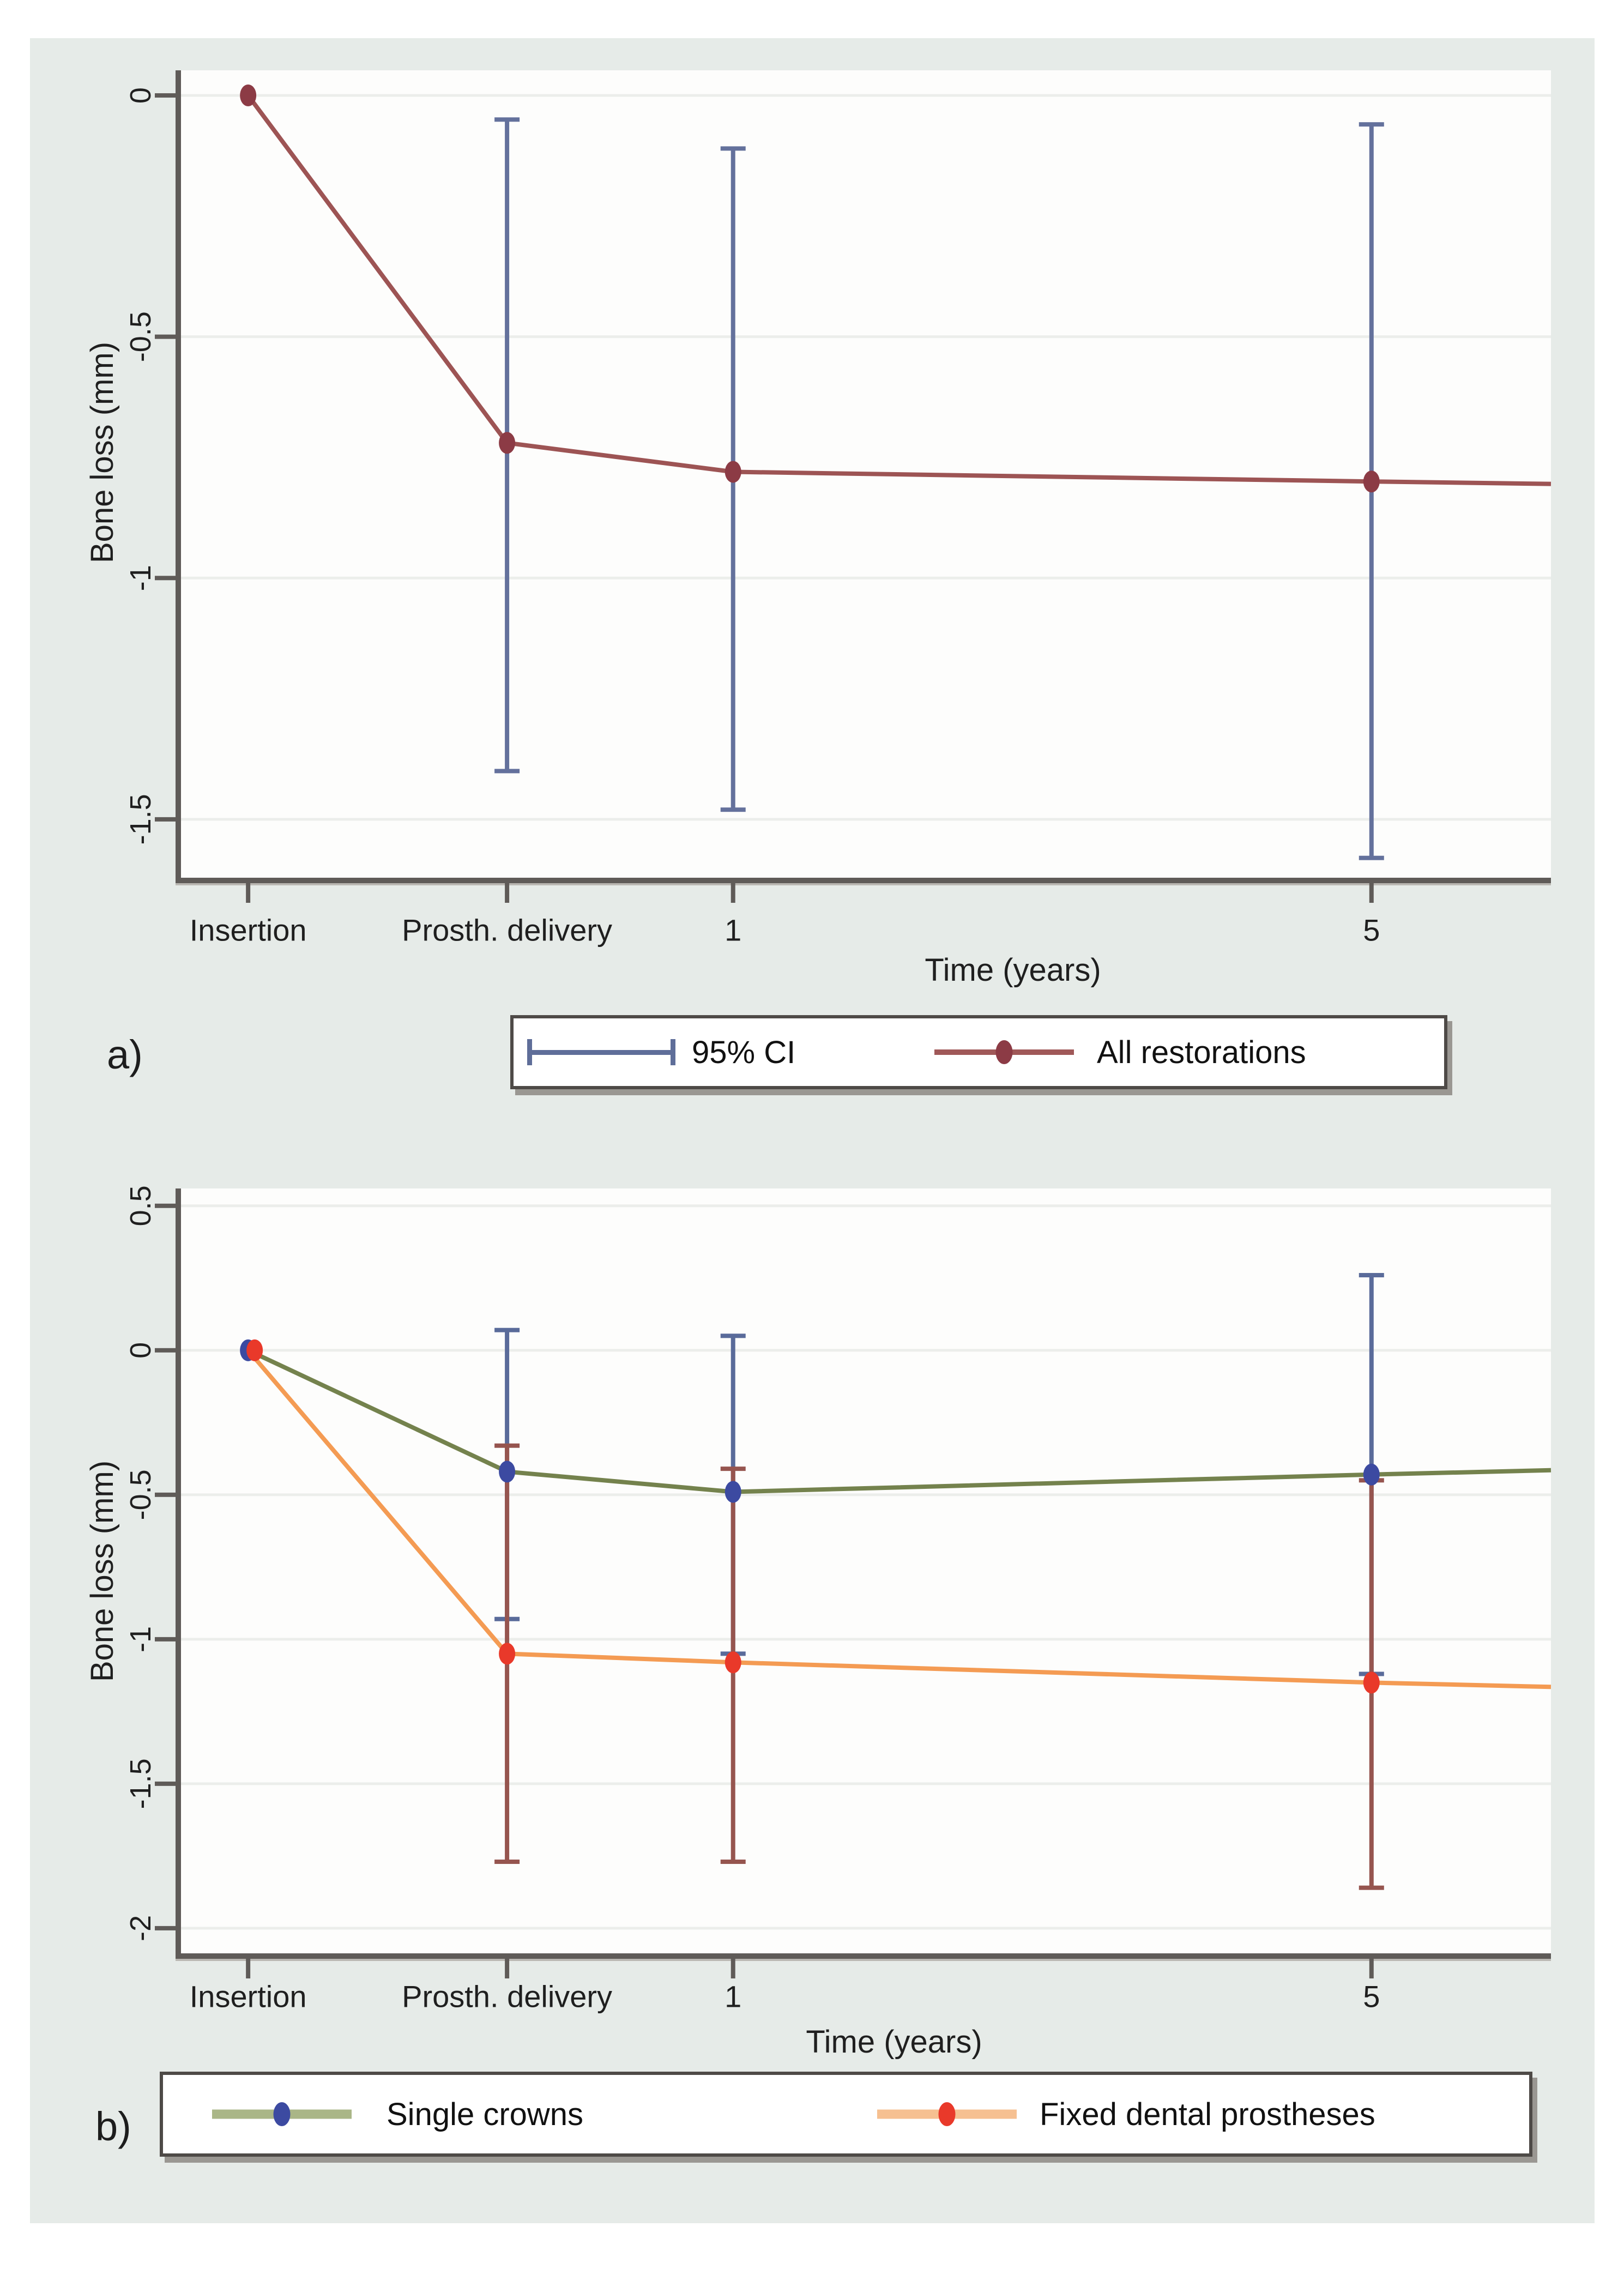  Describe the element at coordinates (140, 336) in the screenshot. I see `y-tick-label-1: -0.5` at that location.